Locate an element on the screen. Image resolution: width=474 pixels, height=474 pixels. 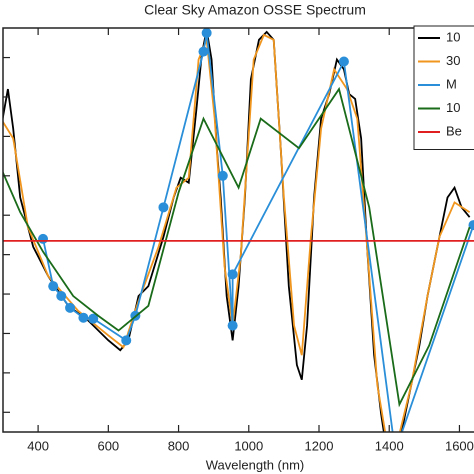
x-axis-label: Wavelength (nm) is located at coordinates (255, 464).